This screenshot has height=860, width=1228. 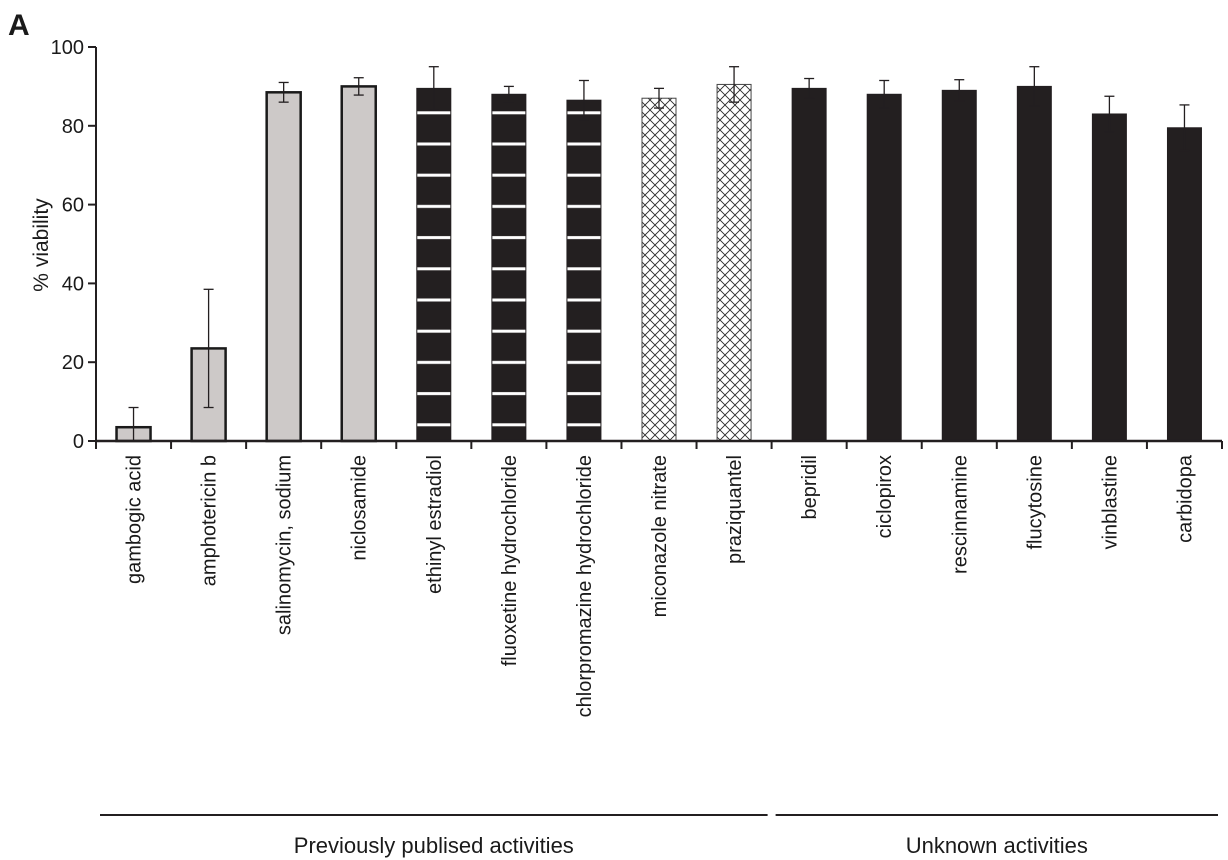 What do you see at coordinates (73, 363) in the screenshot?
I see `y-tick-label: 20` at bounding box center [73, 363].